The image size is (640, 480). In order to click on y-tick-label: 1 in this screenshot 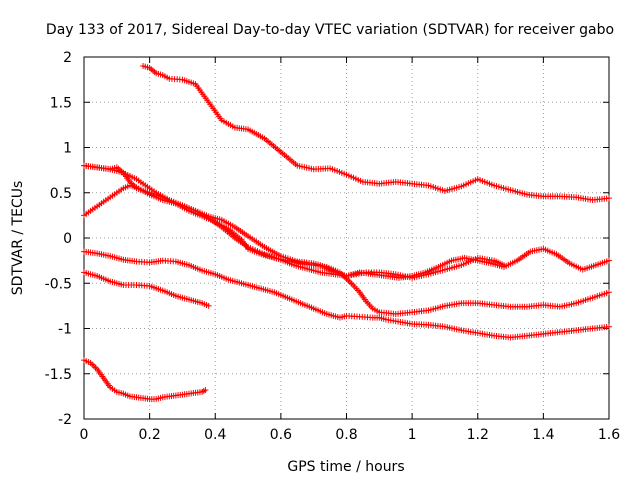, I will do `click(67, 149)`.